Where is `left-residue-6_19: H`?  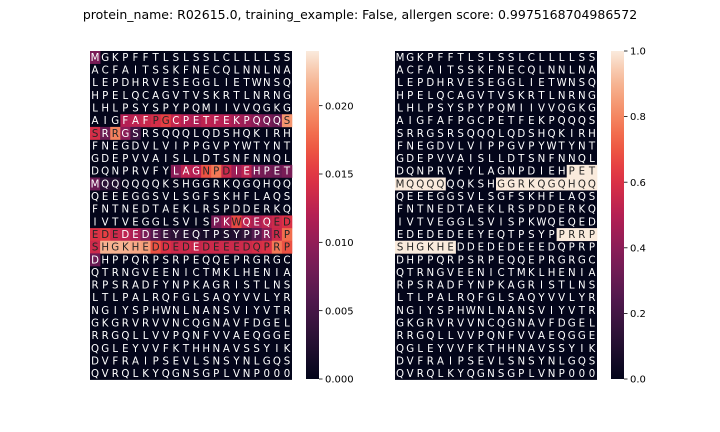
left-residue-6_19: H is located at coordinates (287, 134).